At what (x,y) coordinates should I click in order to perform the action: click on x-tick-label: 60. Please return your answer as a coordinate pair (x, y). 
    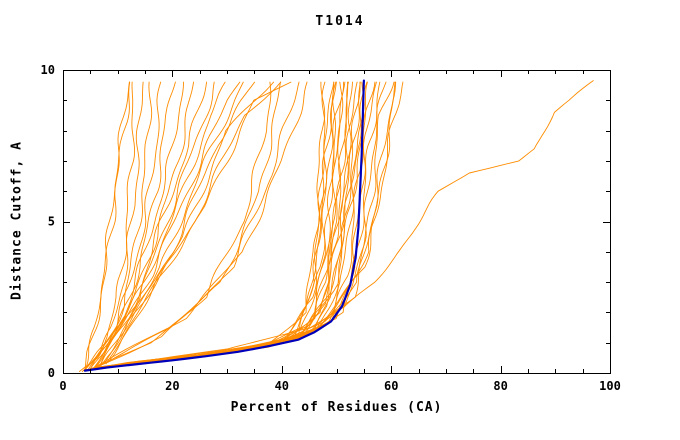
    Looking at the image, I should click on (391, 386).